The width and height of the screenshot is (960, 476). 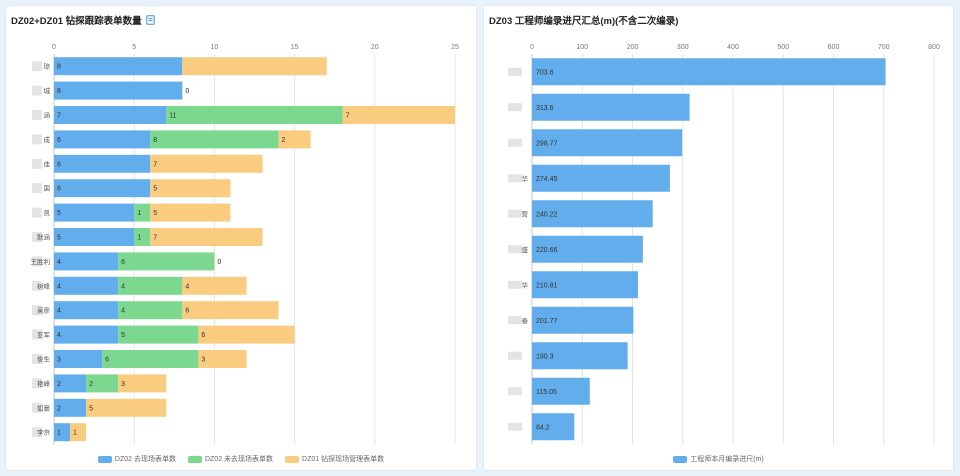 I want to click on y-tick-label: 王胜利, so click(x=41, y=261).